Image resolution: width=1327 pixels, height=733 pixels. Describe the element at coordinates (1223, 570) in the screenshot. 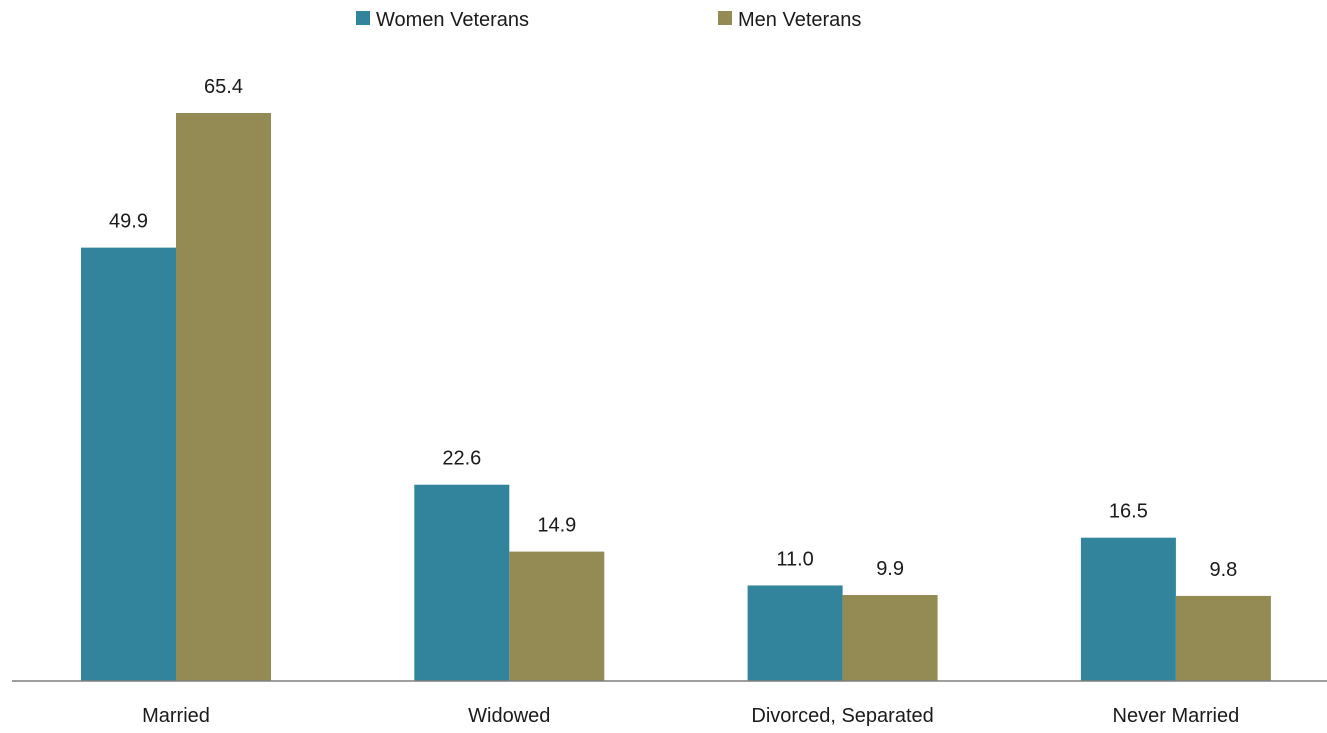

I see `value-label-men-veterans-never-married: 9.8` at that location.